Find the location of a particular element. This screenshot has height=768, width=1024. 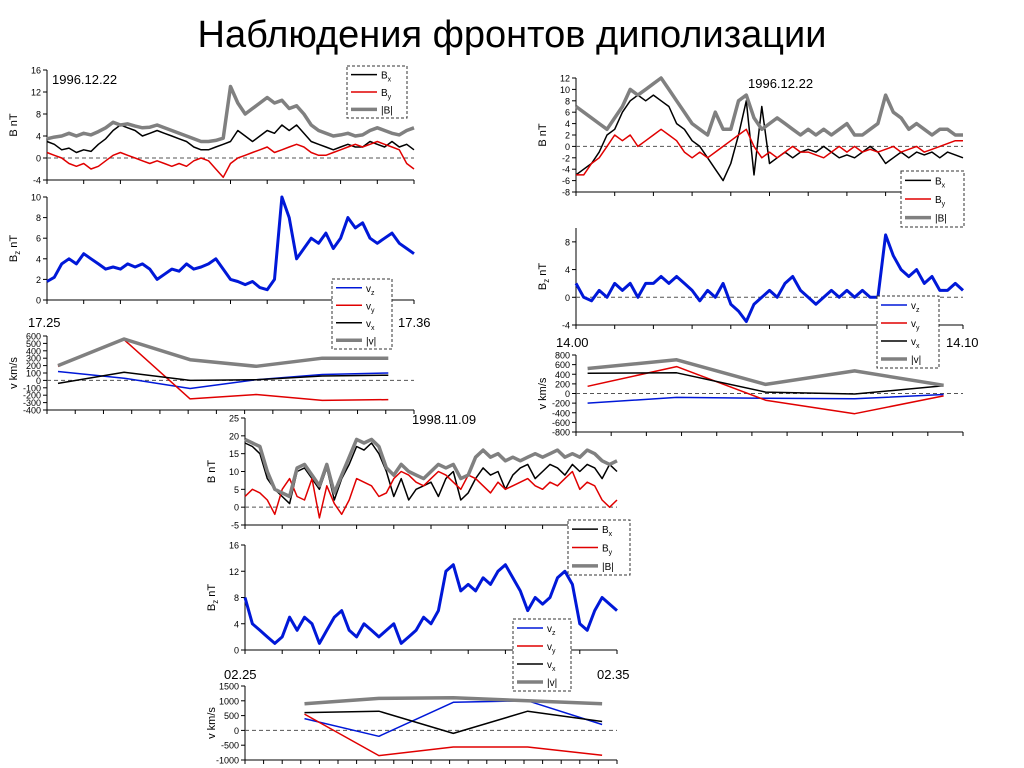

y-tick-label: 600 is located at coordinates (33, 337).